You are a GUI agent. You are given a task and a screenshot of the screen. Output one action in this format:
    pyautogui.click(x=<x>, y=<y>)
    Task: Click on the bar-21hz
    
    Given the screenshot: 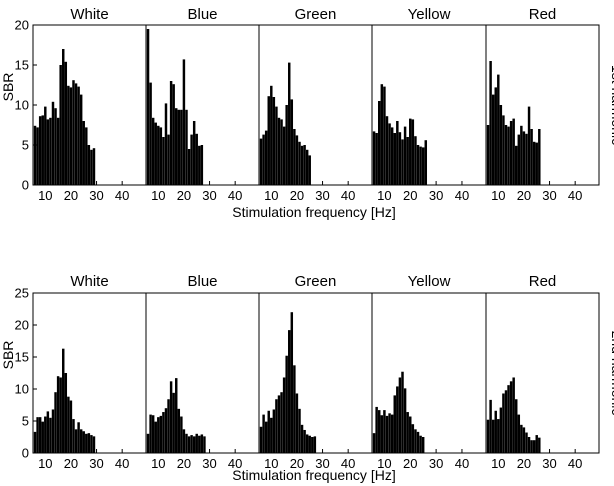 What is the action you would take?
    pyautogui.click(x=73, y=132)
    